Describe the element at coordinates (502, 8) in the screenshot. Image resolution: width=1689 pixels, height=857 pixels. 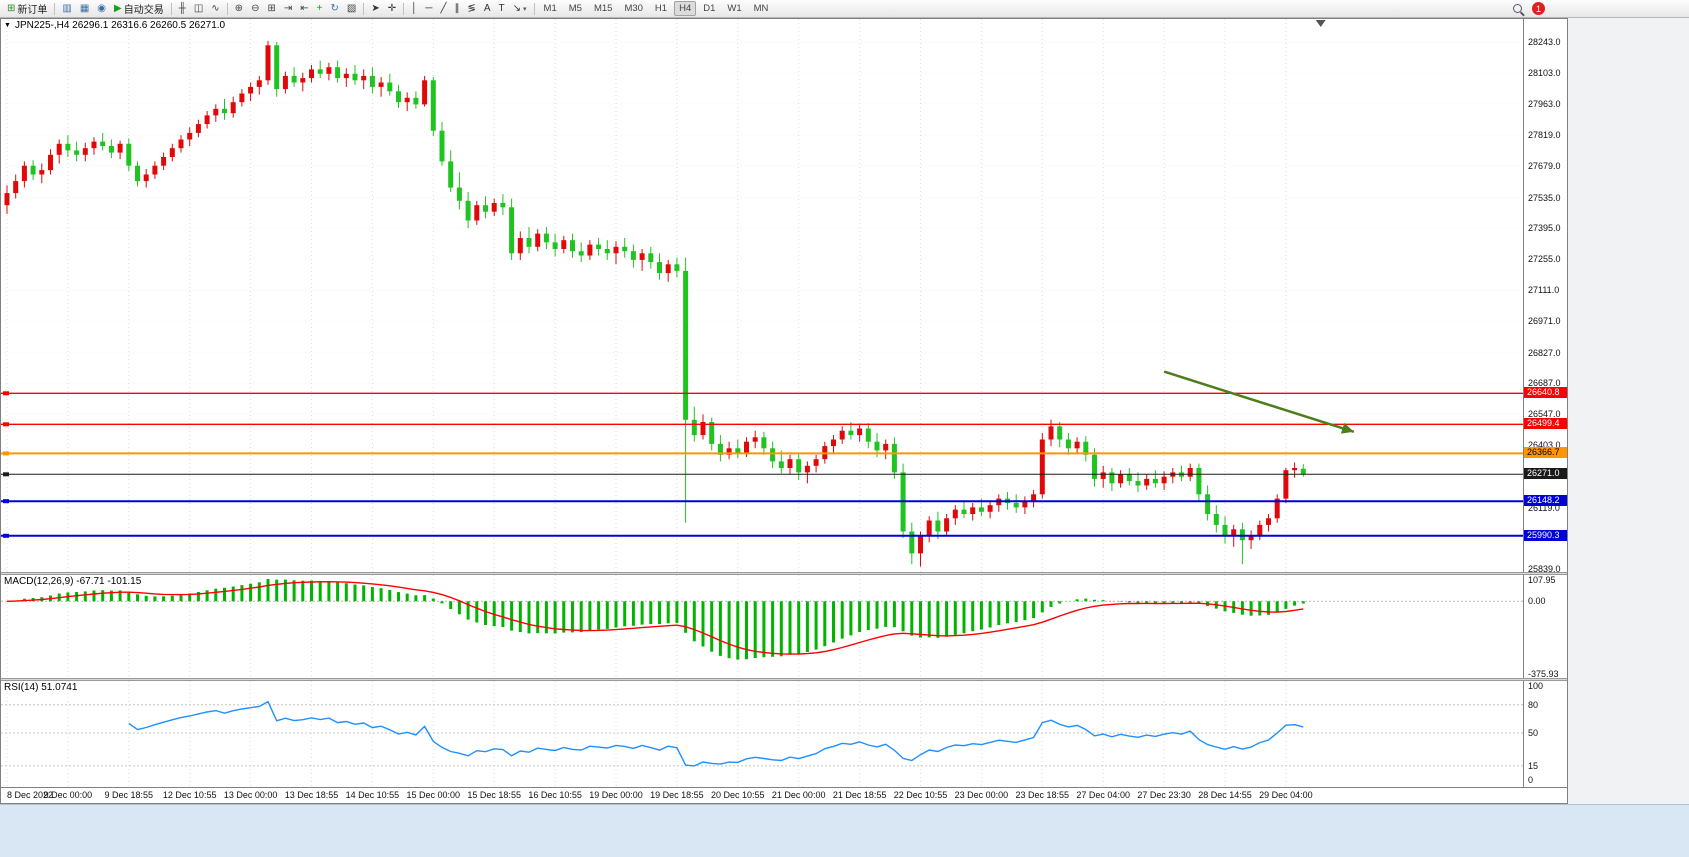
I see `text-label-button: T` at that location.